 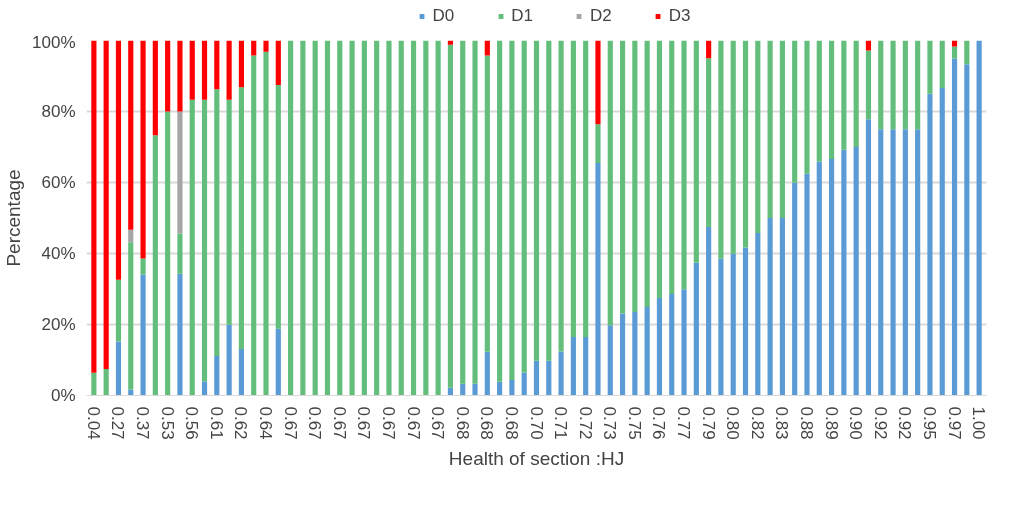 I want to click on x-tick-label: 1.00, so click(x=979, y=423).